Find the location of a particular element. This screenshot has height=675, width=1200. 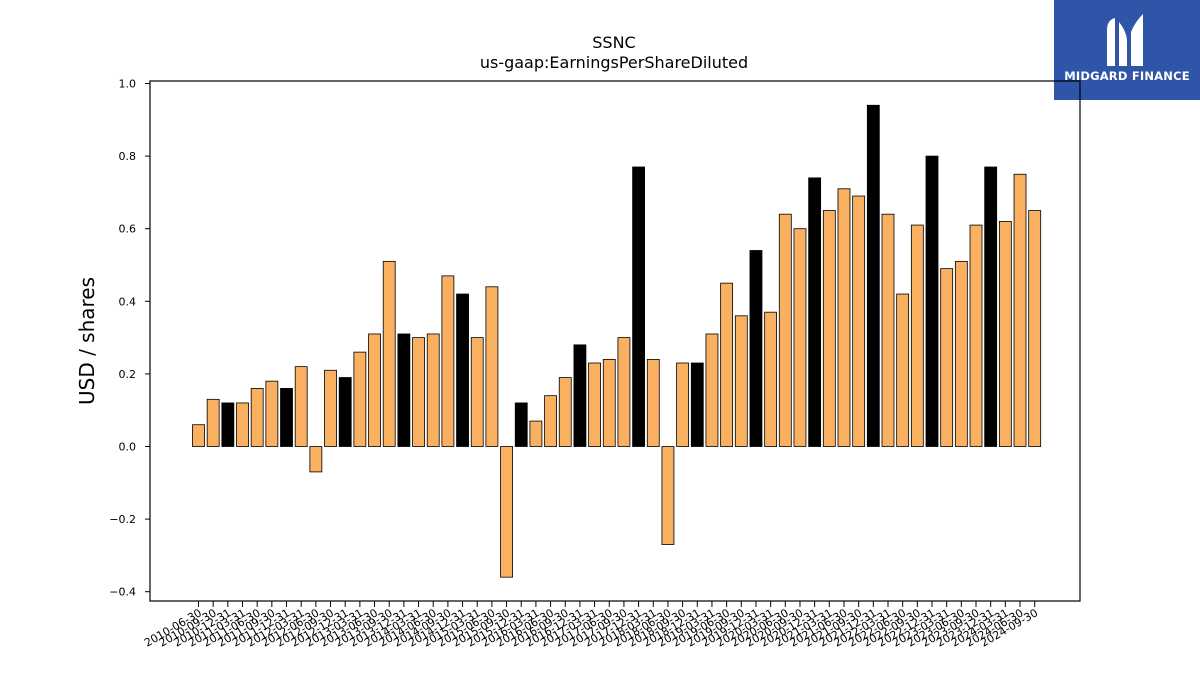

chart-subtitle: us-gaap:EarningsPerShareDiluted is located at coordinates (614, 62).